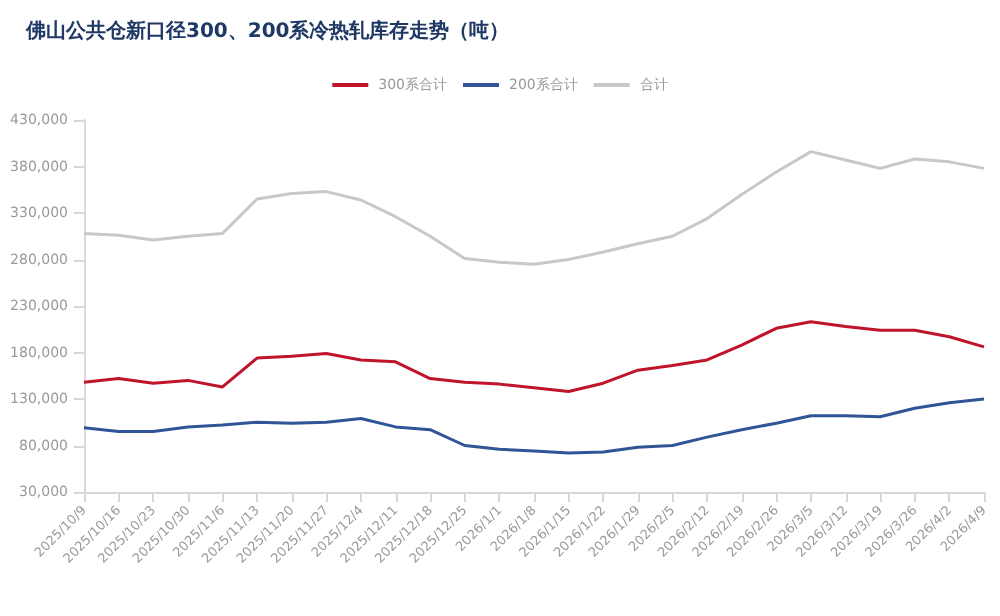 The image size is (1000, 616). Describe the element at coordinates (267, 31) in the screenshot. I see `chart-title: 佛山公共仓新口径300、200系冷热轧库存走势（吨）` at that location.